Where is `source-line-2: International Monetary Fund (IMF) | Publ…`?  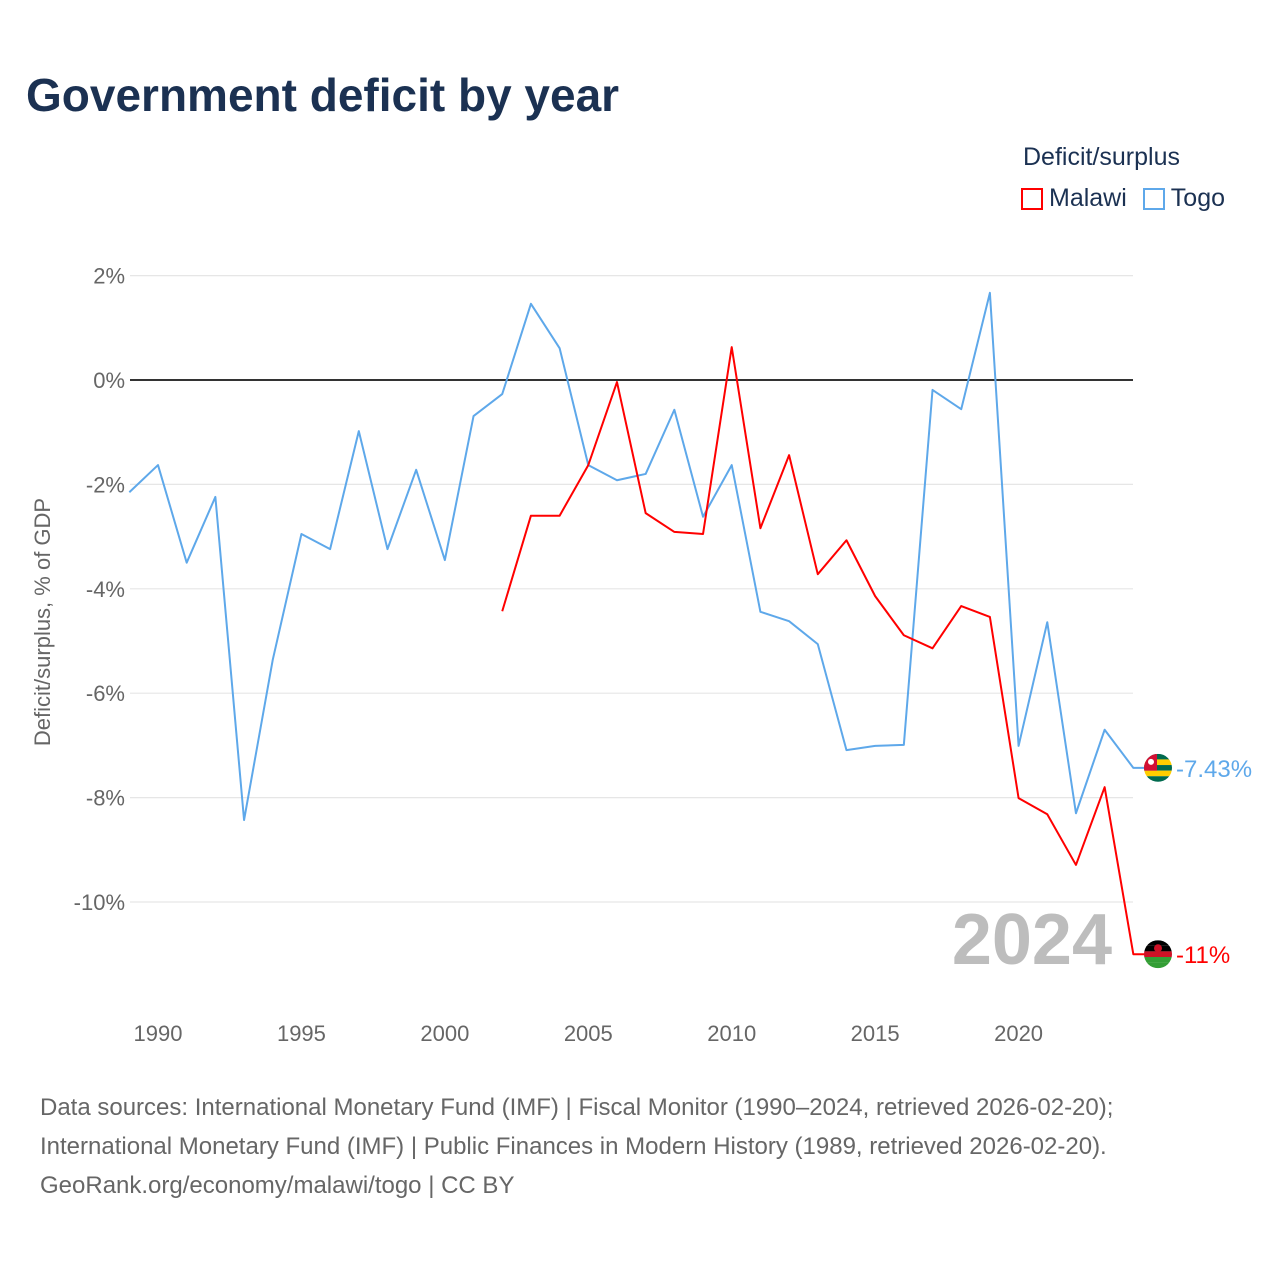 source-line-2: International Monetary Fund (IMF) | Publ… is located at coordinates (573, 1146).